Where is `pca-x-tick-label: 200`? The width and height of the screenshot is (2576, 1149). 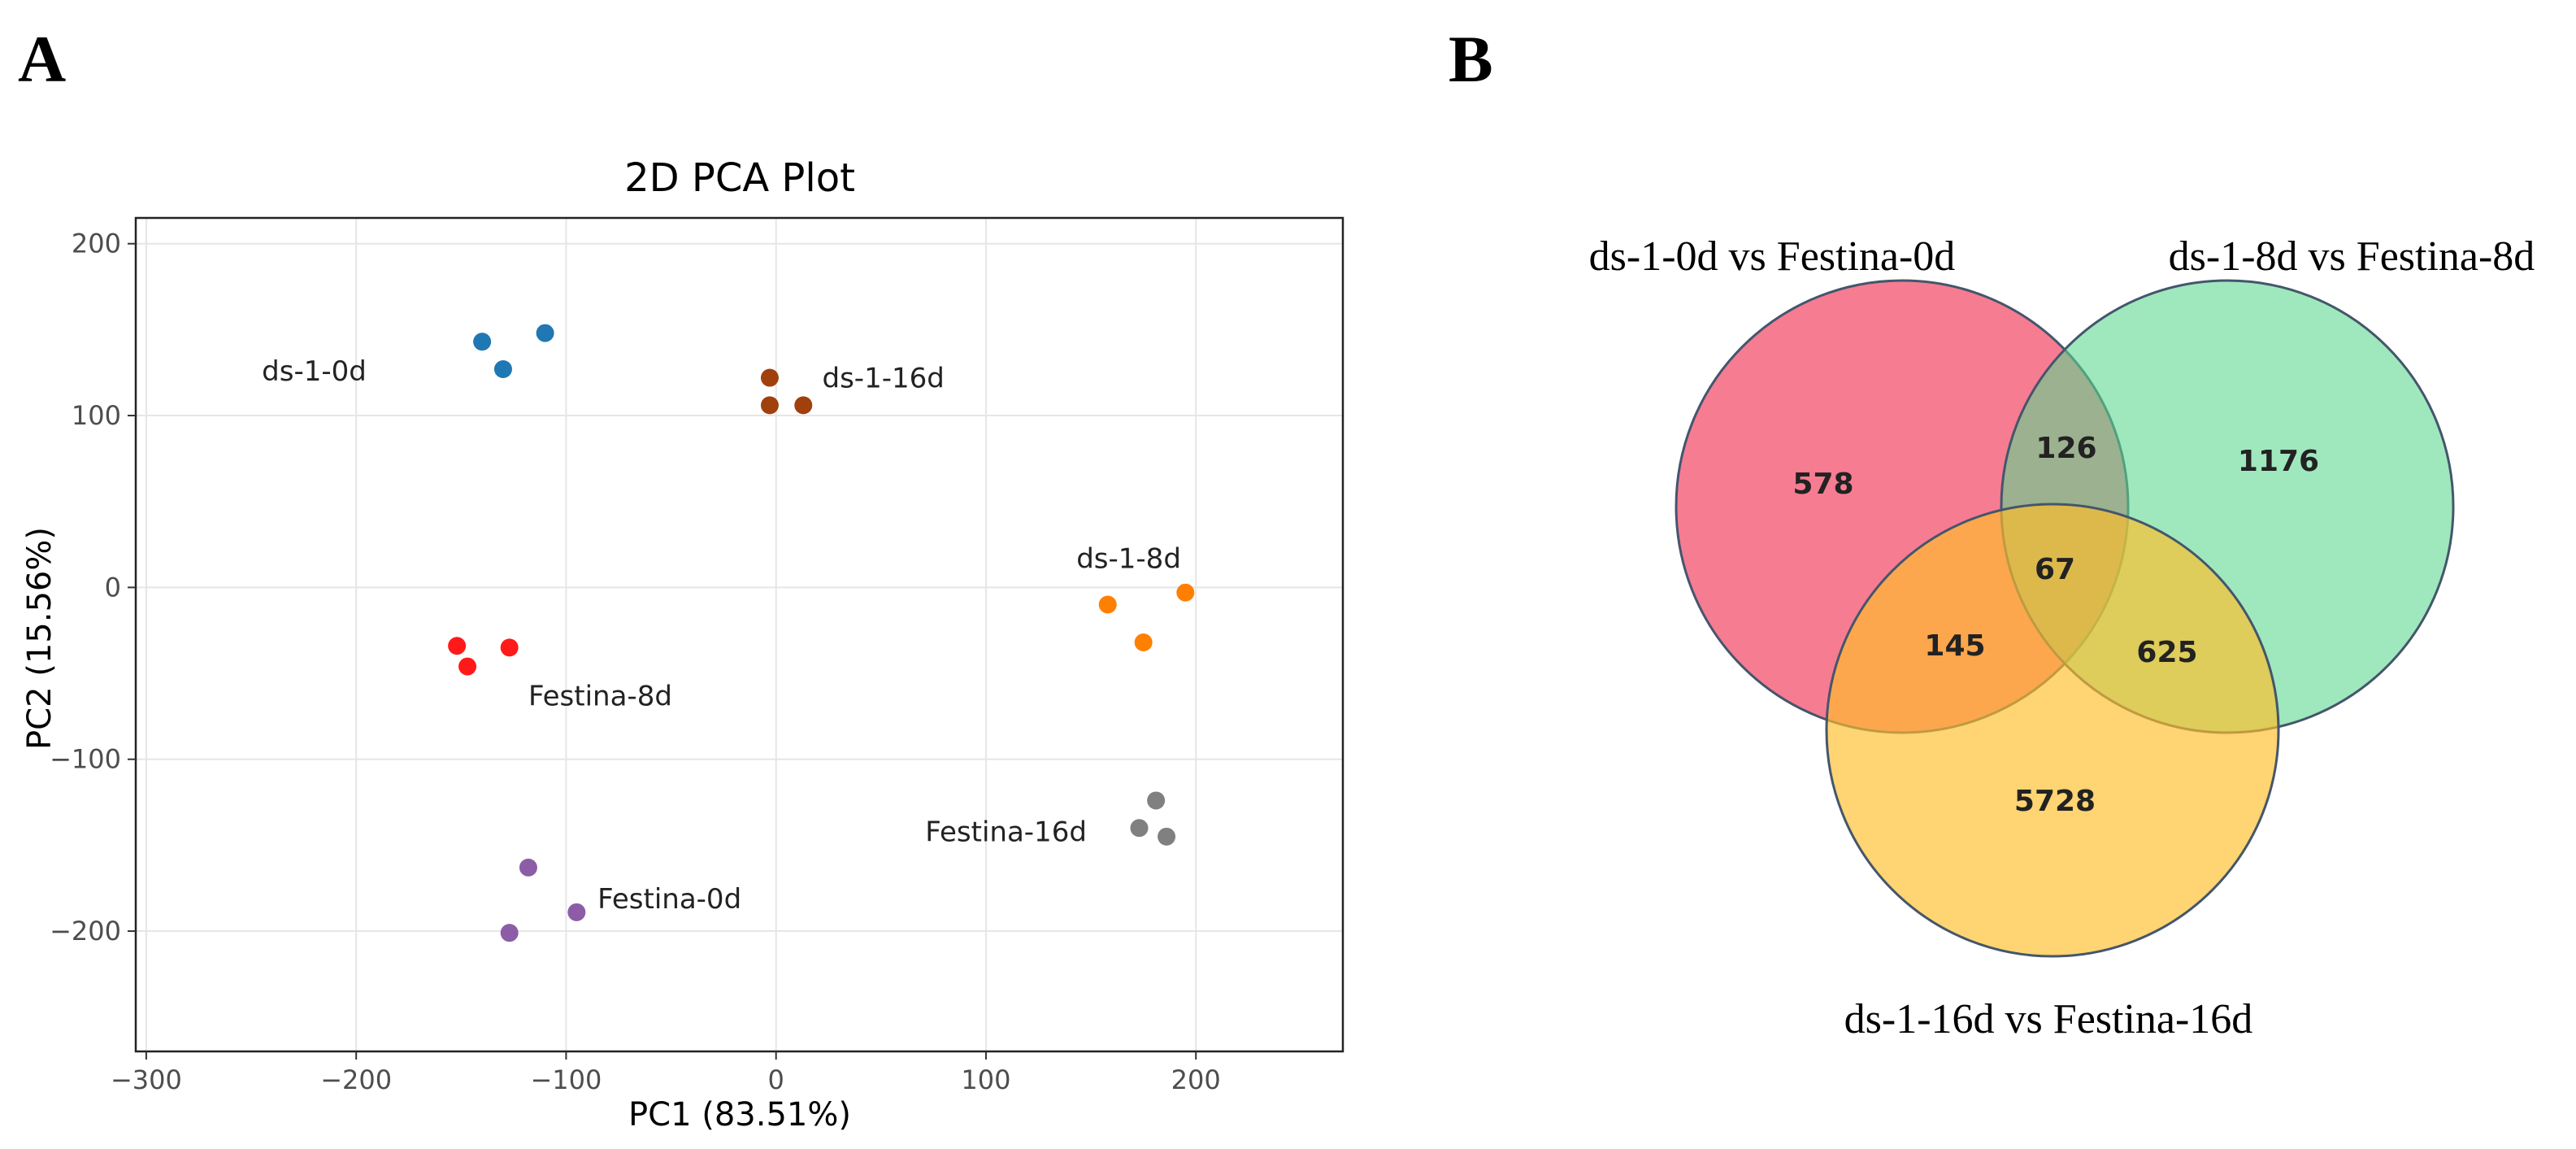 pca-x-tick-label: 200 is located at coordinates (1196, 1080).